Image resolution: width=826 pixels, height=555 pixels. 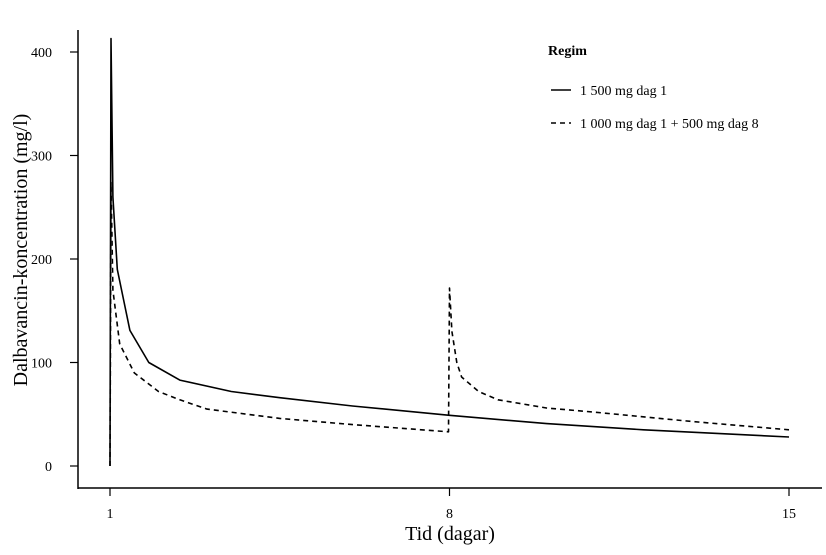 I want to click on legend-label-2: 1 000 mg dag 1 + 500 mg dag 8, so click(x=669, y=124).